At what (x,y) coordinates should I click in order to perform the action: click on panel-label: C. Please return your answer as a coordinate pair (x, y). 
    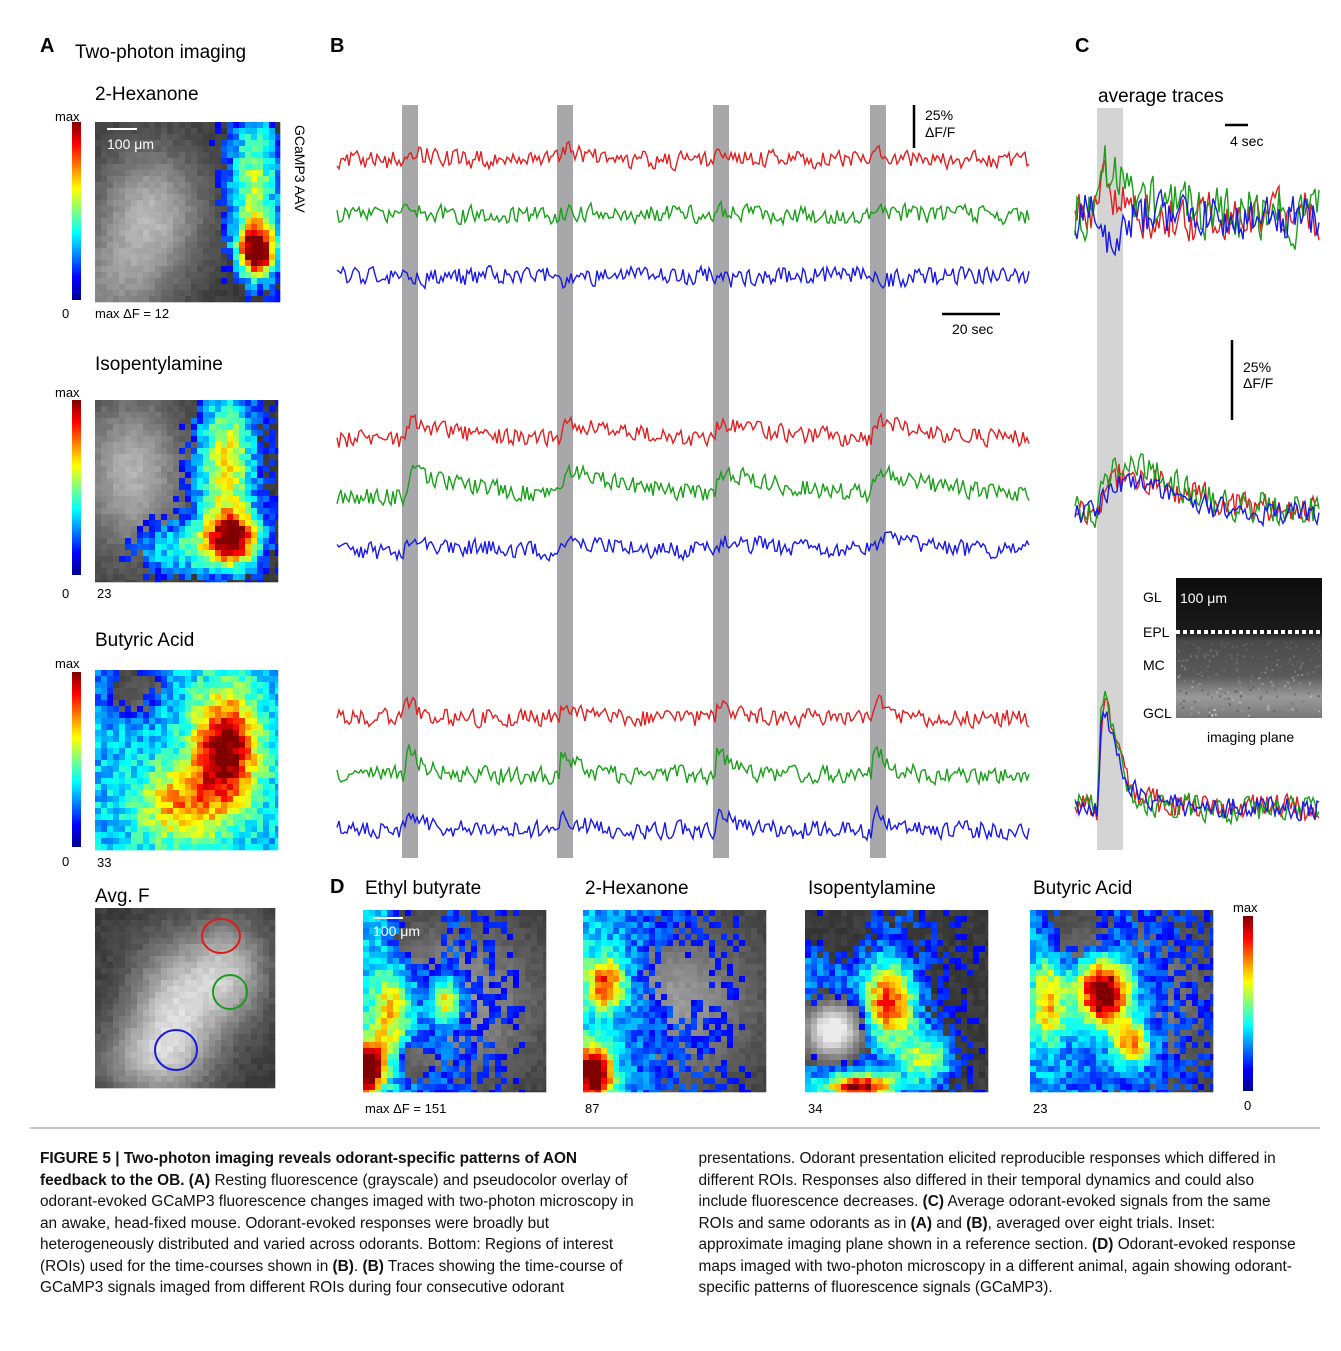
    Looking at the image, I should click on (1082, 46).